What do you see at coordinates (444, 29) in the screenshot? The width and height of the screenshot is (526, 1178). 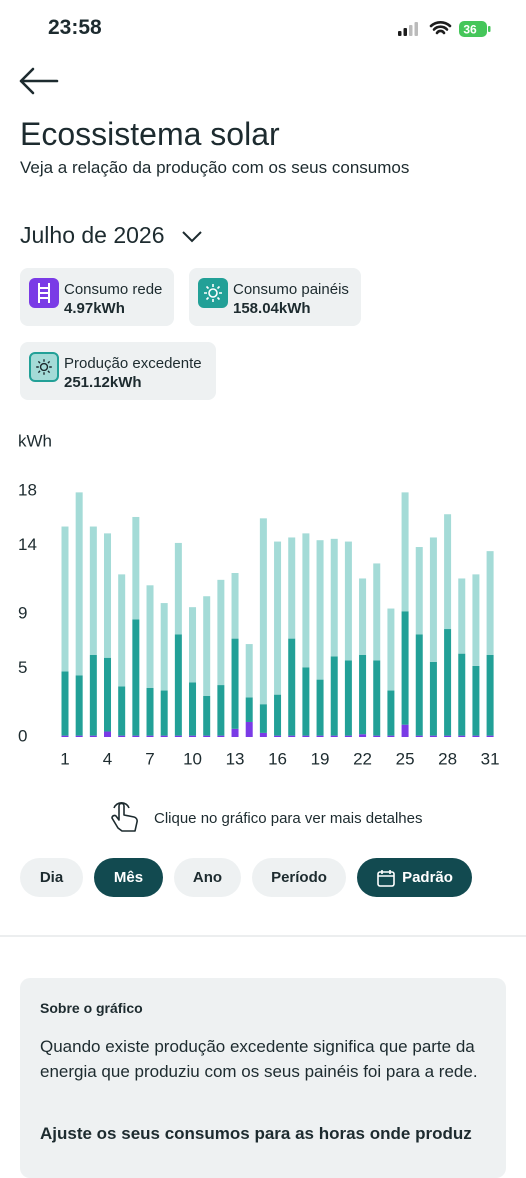 I see `status-icons: 36` at bounding box center [444, 29].